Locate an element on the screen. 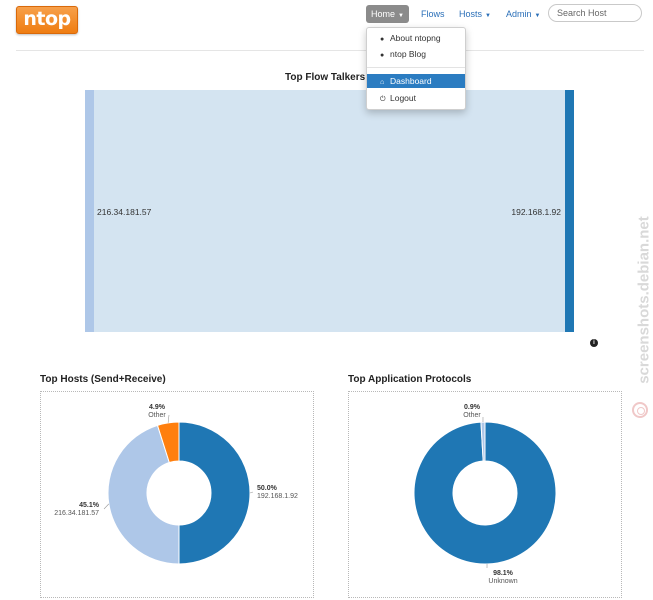 This screenshot has width=653, height=600. nav-hosts-label: Hosts is located at coordinates (471, 14).